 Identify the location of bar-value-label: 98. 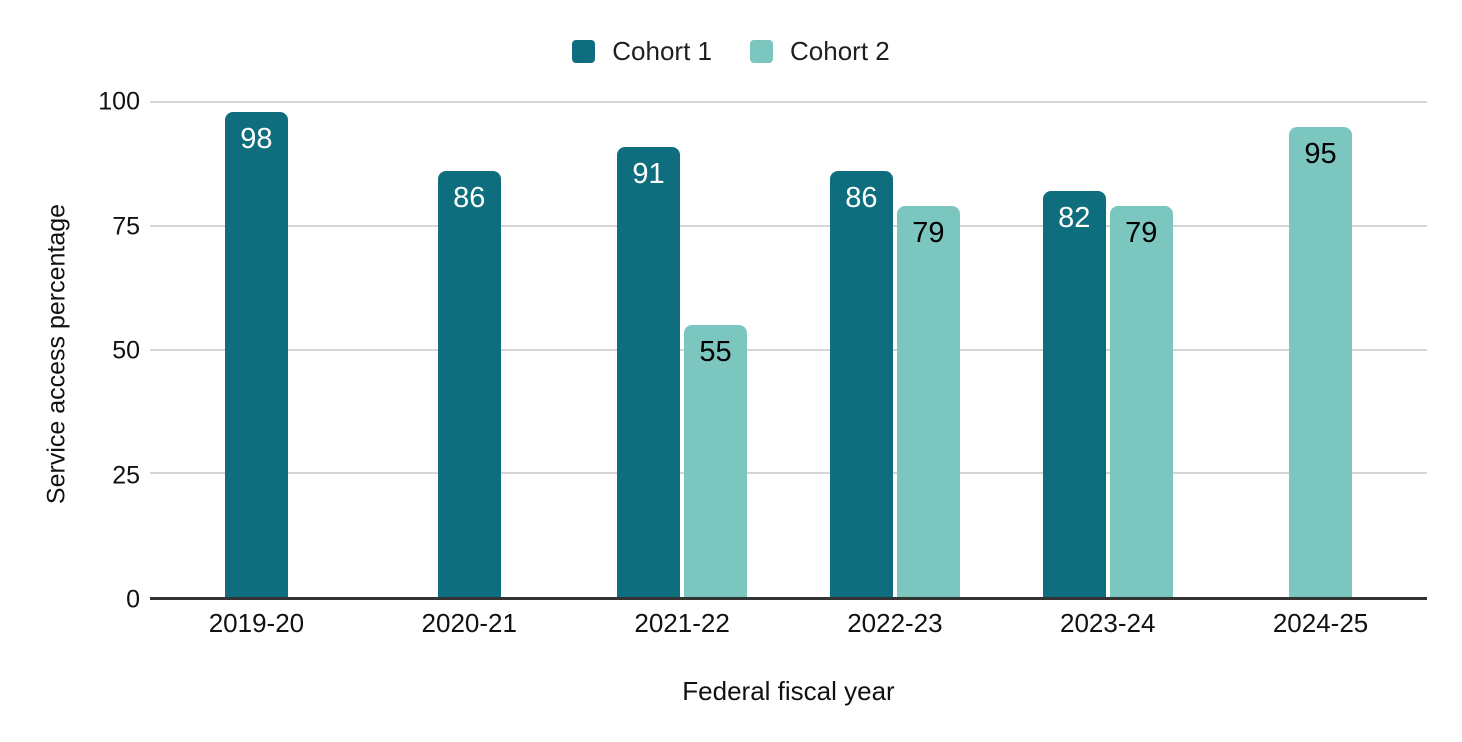
(256, 138).